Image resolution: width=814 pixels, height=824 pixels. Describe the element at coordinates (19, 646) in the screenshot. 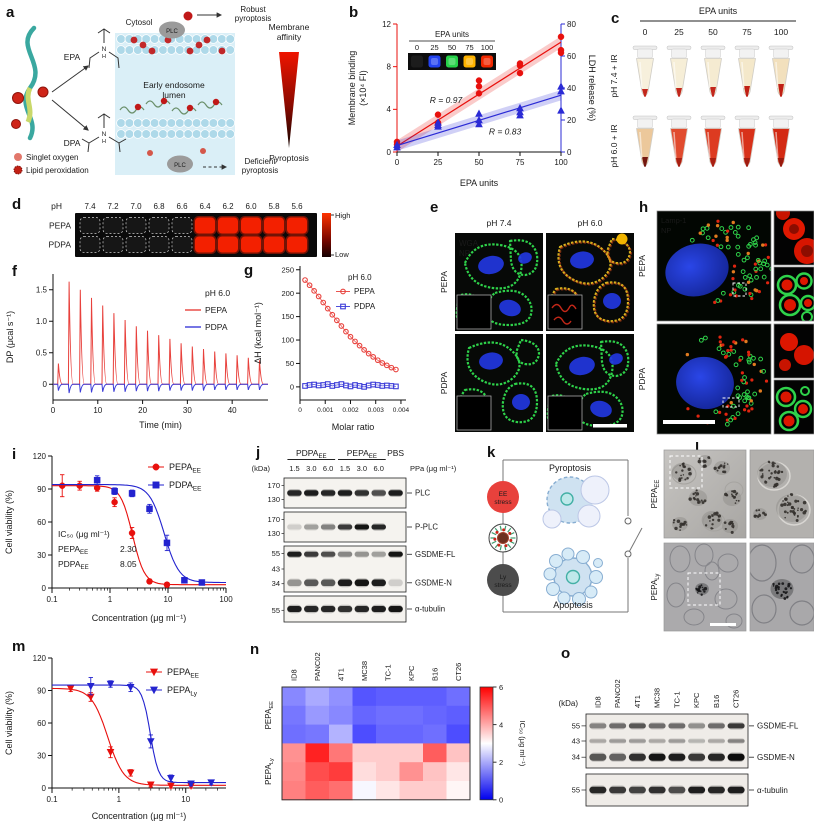

I see `panel-m-label: m` at that location.